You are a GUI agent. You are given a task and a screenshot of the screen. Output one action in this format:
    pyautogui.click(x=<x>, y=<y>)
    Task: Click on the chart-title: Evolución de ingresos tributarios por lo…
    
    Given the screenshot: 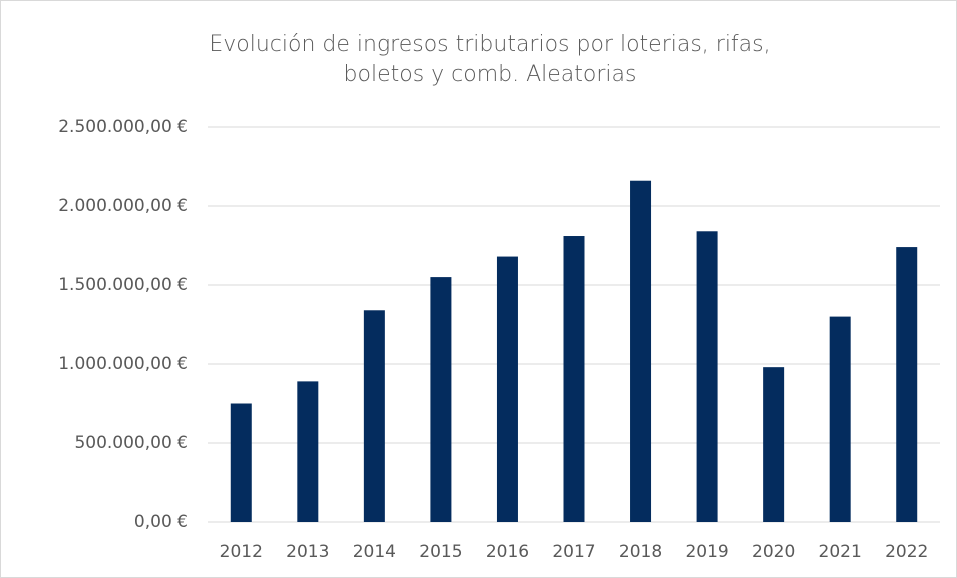 What is the action you would take?
    pyautogui.click(x=490, y=59)
    